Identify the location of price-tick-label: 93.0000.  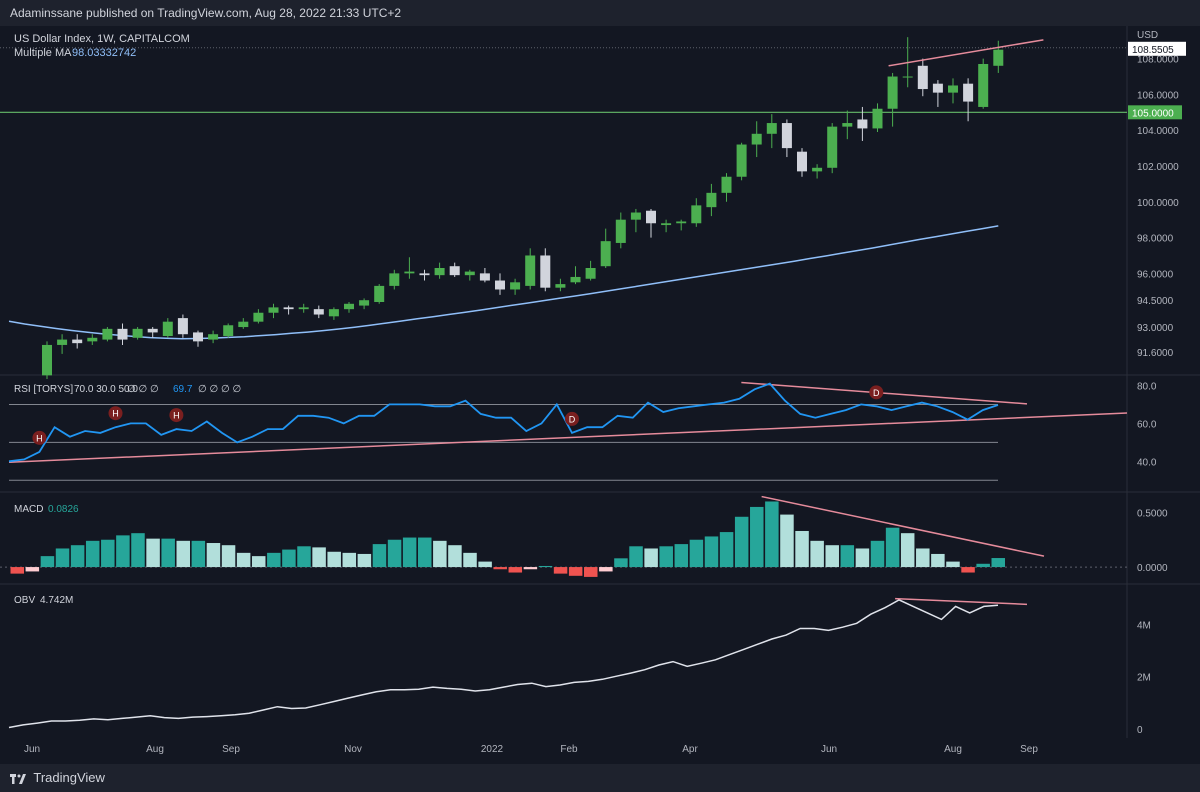
(1155, 328).